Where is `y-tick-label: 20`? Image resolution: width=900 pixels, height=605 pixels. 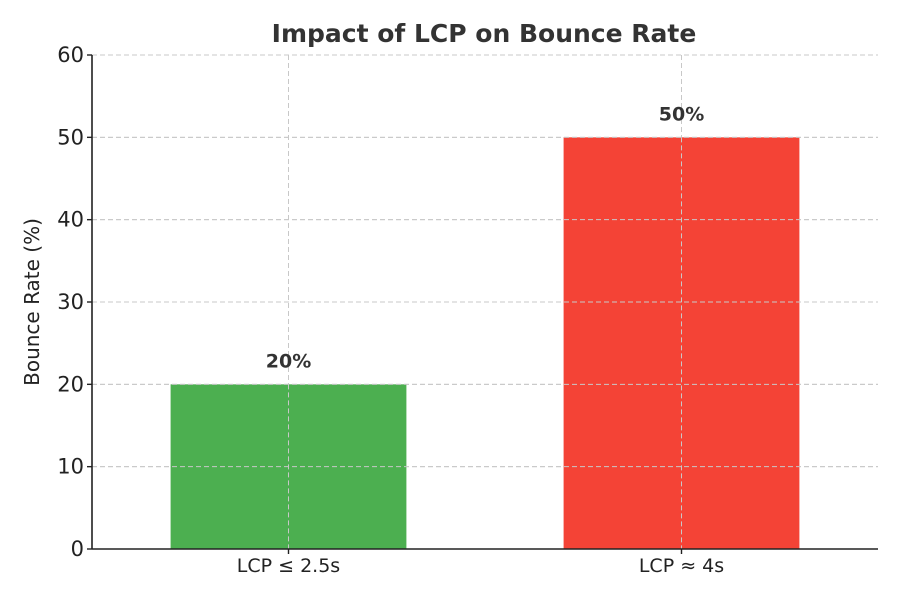 y-tick-label: 20 is located at coordinates (70, 384).